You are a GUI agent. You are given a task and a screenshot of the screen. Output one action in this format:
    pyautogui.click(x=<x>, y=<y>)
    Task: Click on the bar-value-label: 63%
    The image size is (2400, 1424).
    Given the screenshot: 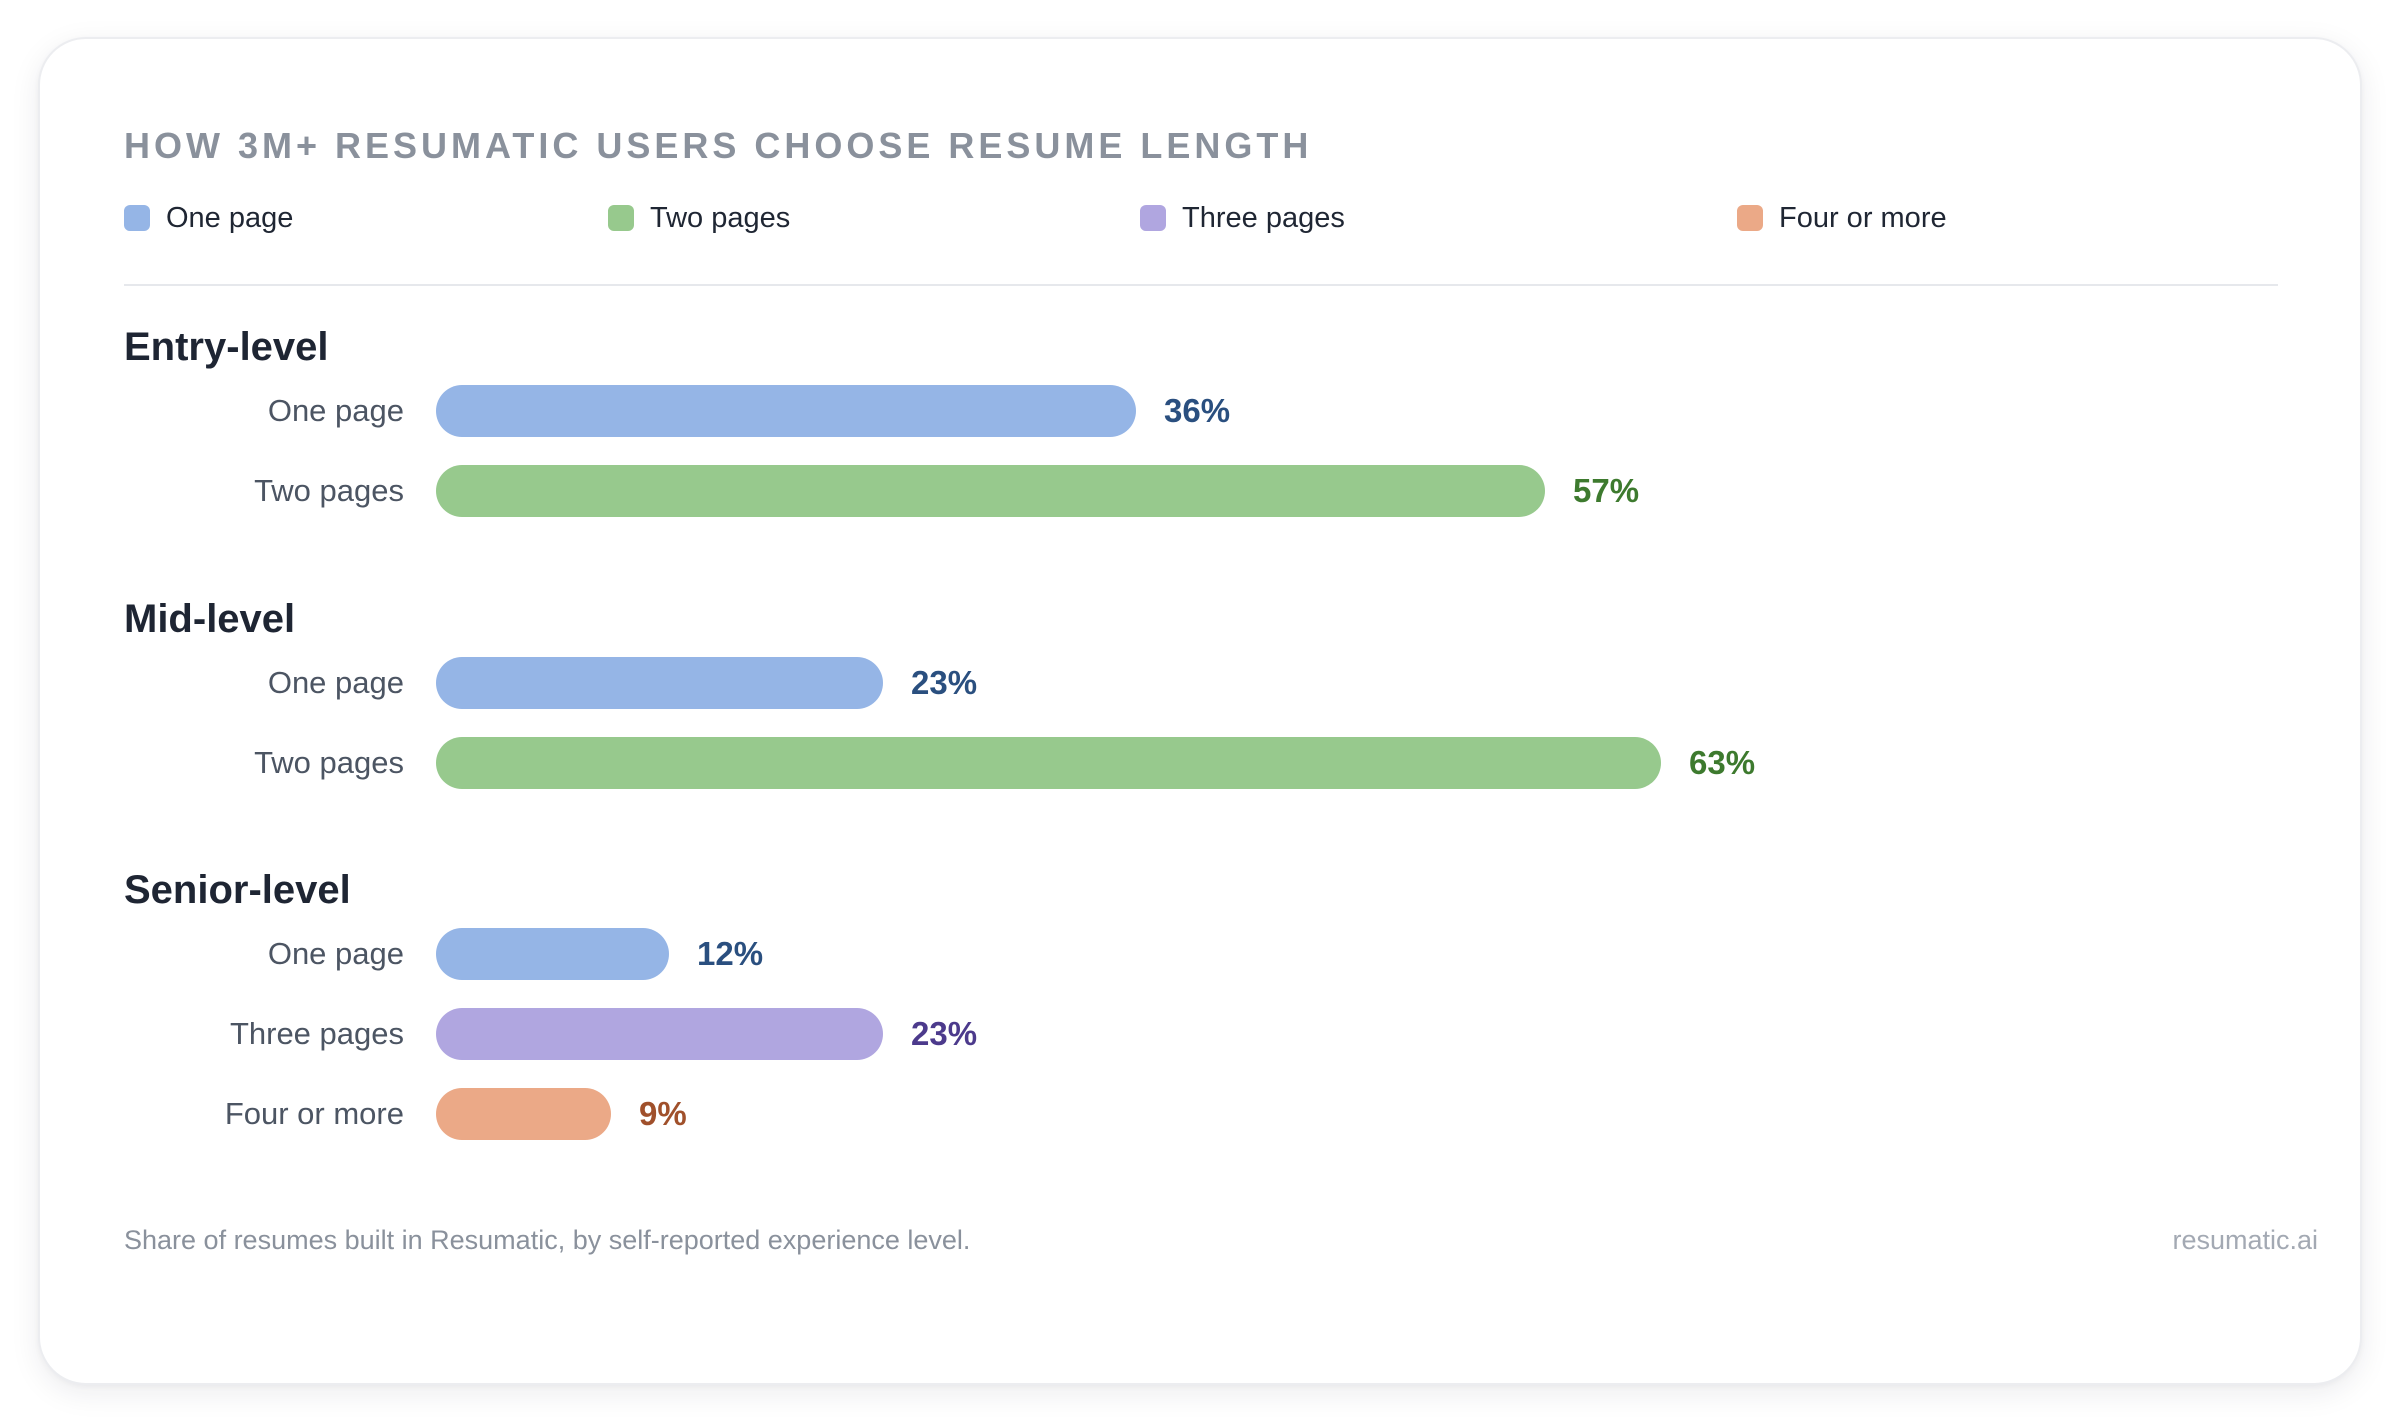 What is the action you would take?
    pyautogui.click(x=1722, y=762)
    